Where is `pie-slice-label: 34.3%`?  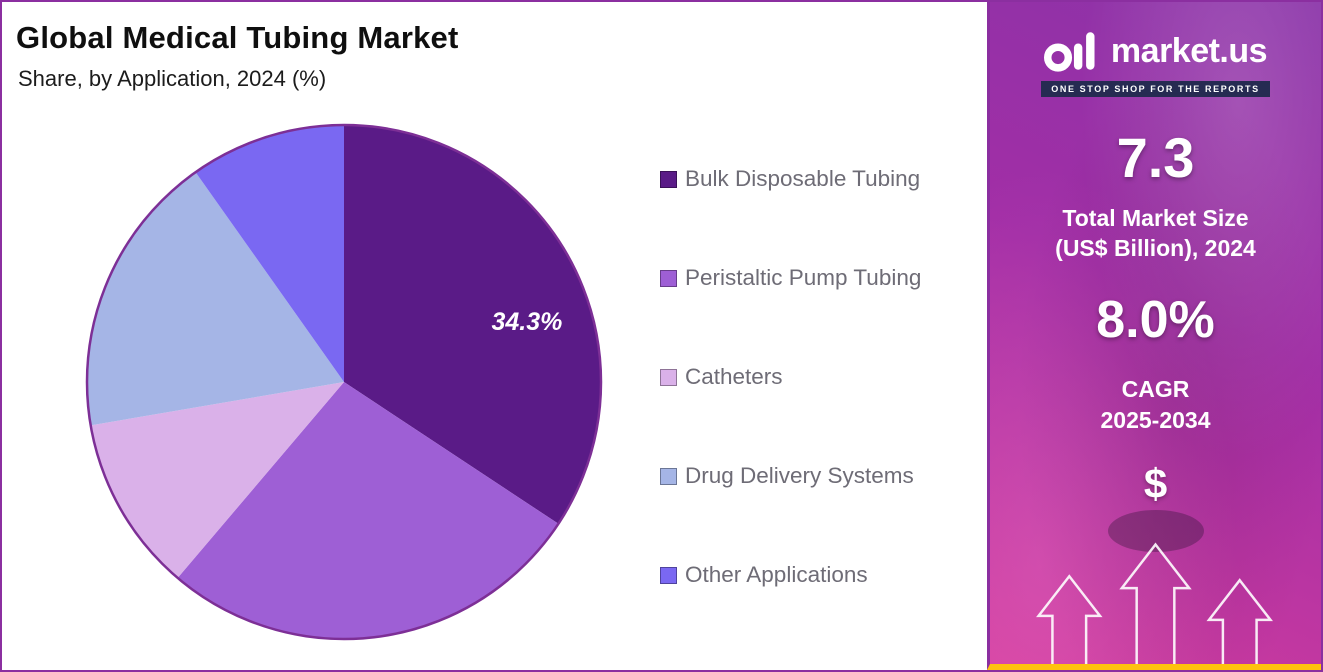
pie-slice-label: 34.3% is located at coordinates (526, 322).